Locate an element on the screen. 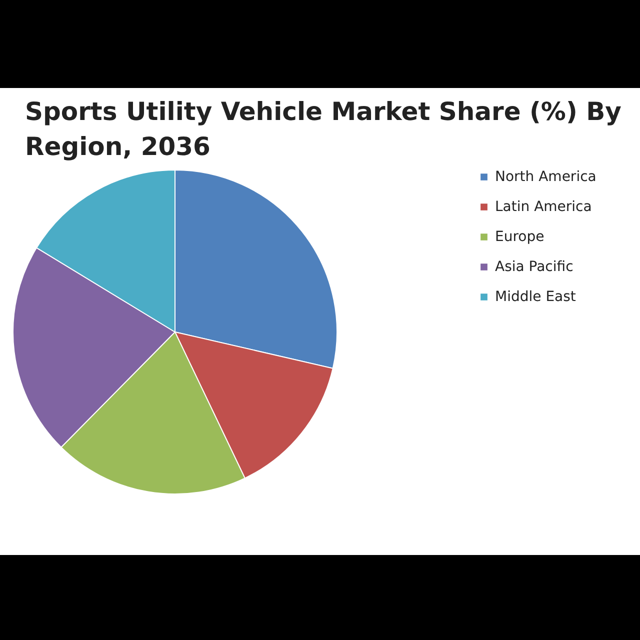 The width and height of the screenshot is (640, 640). legend-label: North America is located at coordinates (545, 177).